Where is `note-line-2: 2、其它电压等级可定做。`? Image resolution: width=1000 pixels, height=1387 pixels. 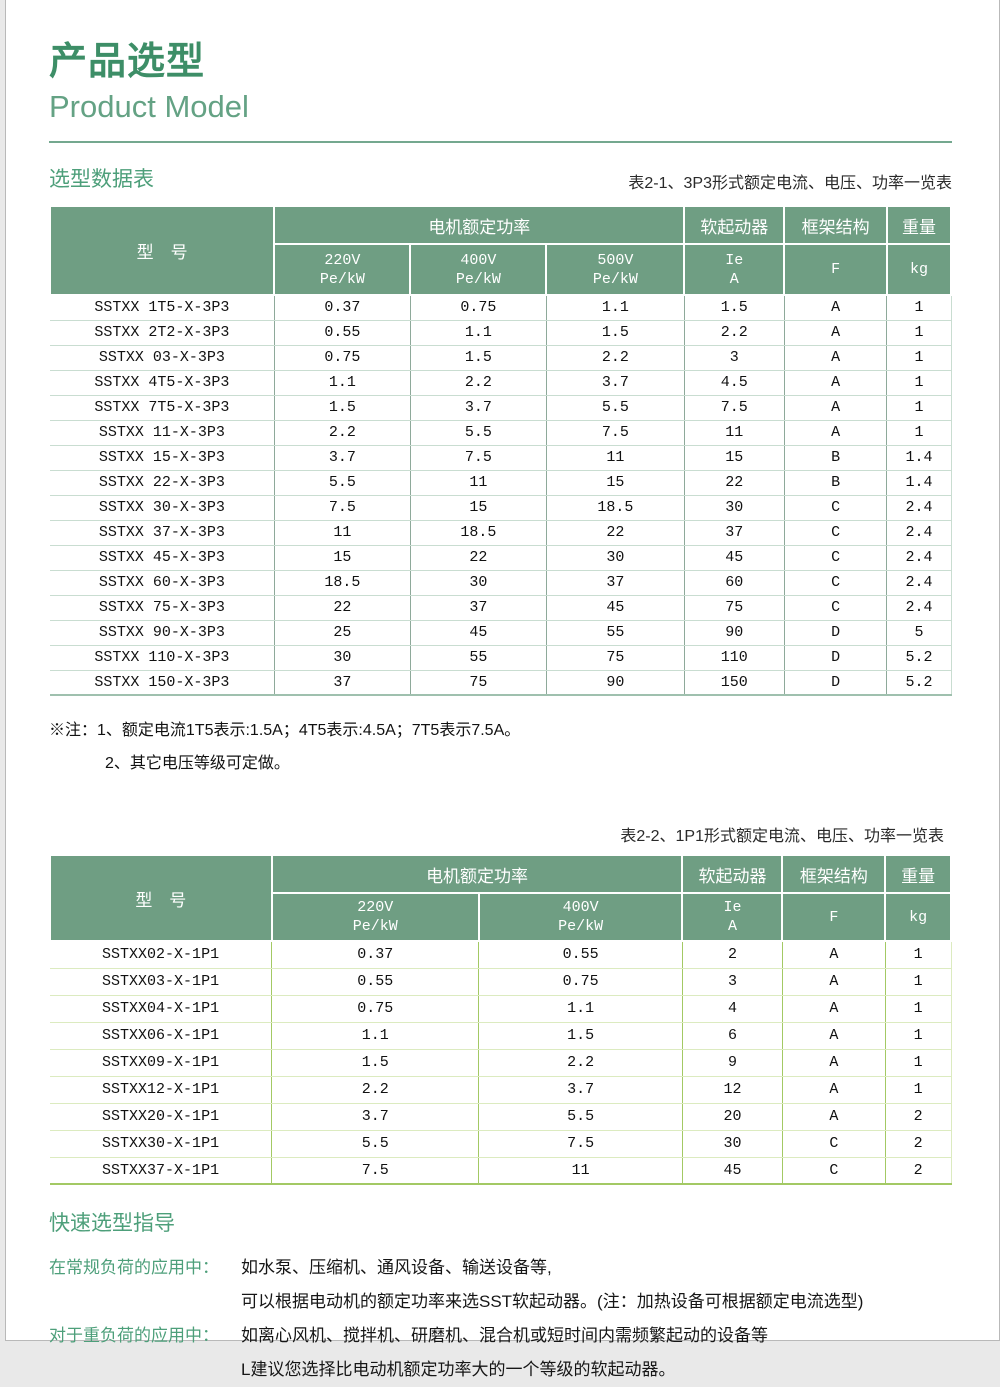 note-line-2: 2、其它电压等级可定做。 is located at coordinates (197, 763).